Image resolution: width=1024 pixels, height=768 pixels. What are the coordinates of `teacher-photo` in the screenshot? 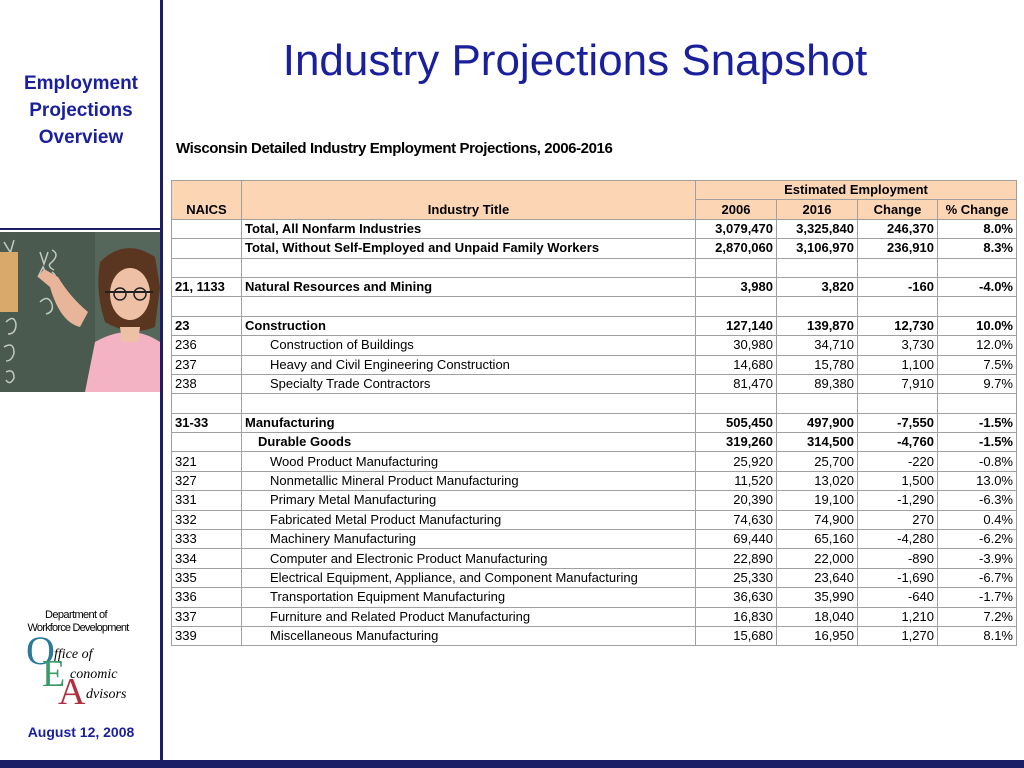 It's located at (80, 312).